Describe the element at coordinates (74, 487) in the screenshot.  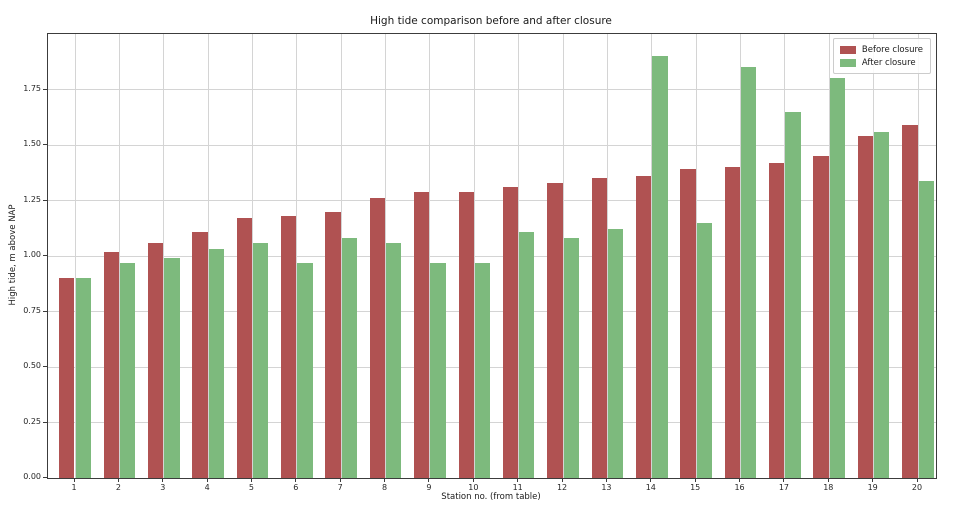
I see `x-tick-label-1: 1` at that location.